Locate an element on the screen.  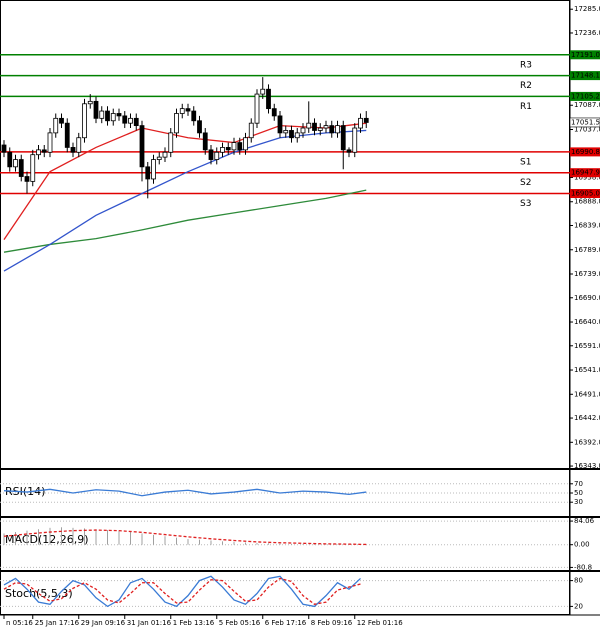
y-tick-label: 16739.0 is located at coordinates (587, 274).